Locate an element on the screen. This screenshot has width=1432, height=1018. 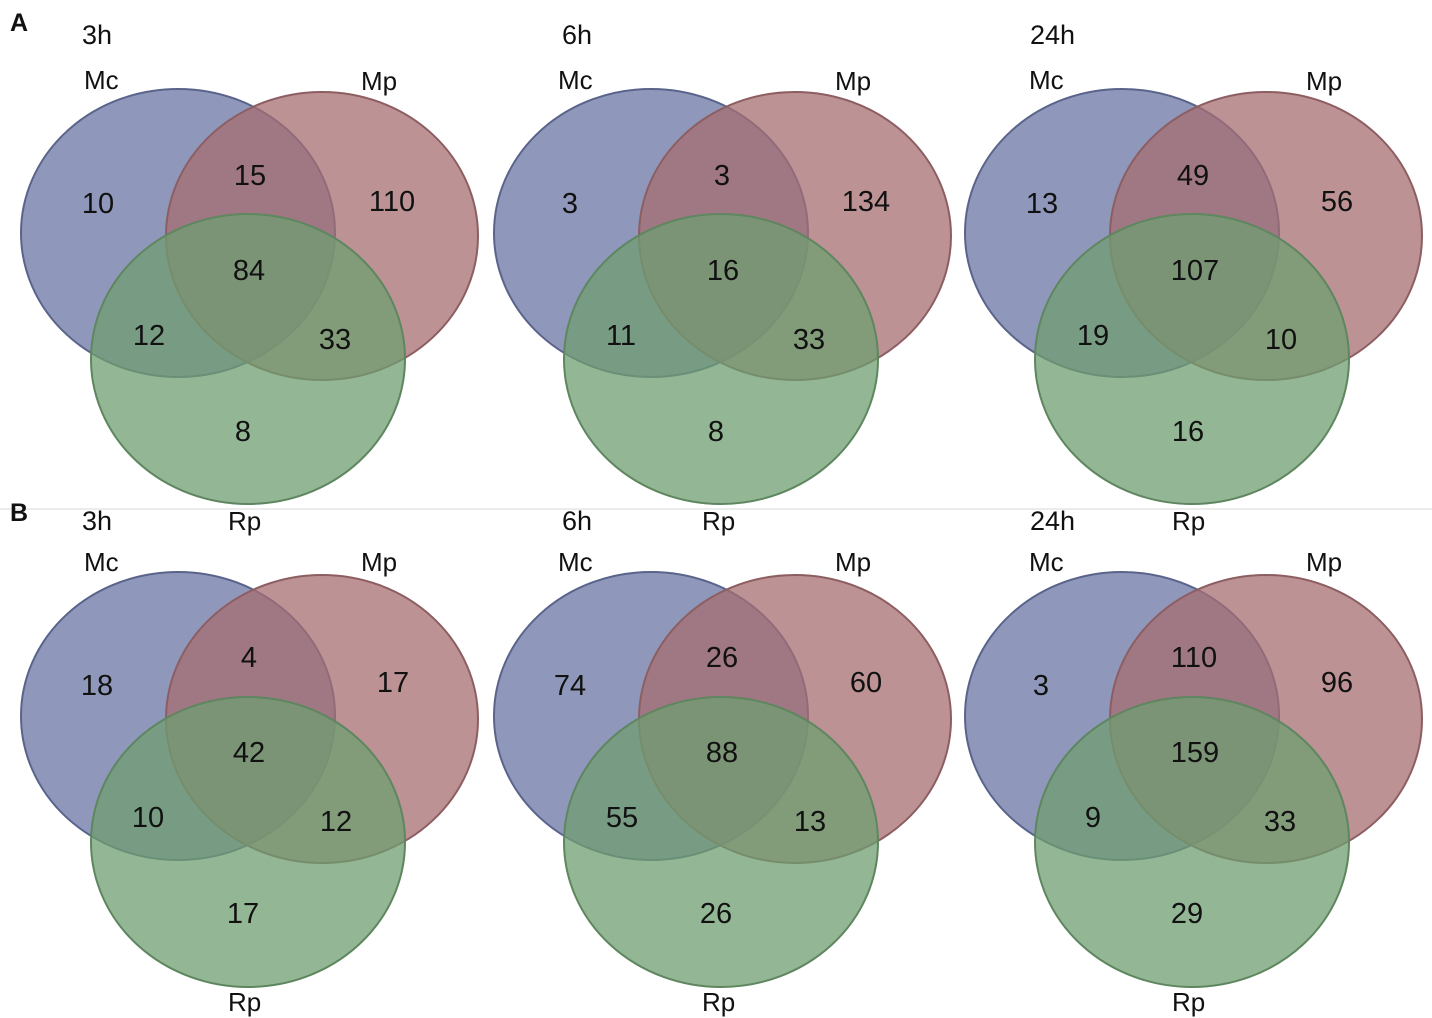
count-mc-rp: 9 is located at coordinates (1093, 818).